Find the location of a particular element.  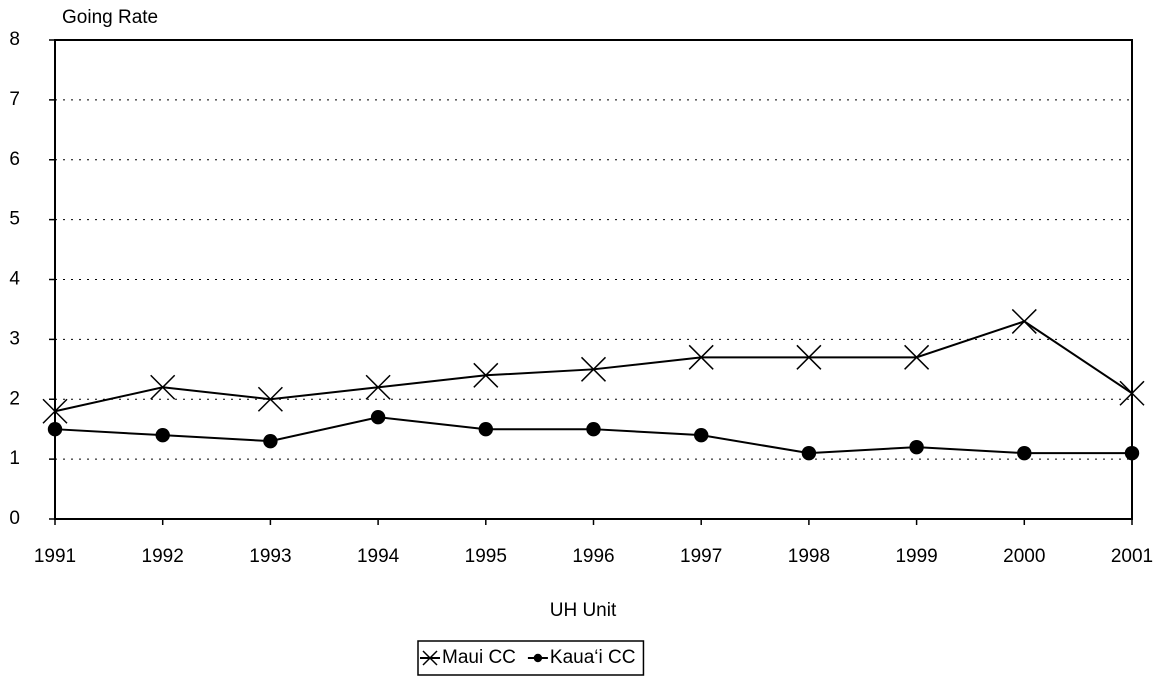

legend-label: Maui CC is located at coordinates (479, 657).